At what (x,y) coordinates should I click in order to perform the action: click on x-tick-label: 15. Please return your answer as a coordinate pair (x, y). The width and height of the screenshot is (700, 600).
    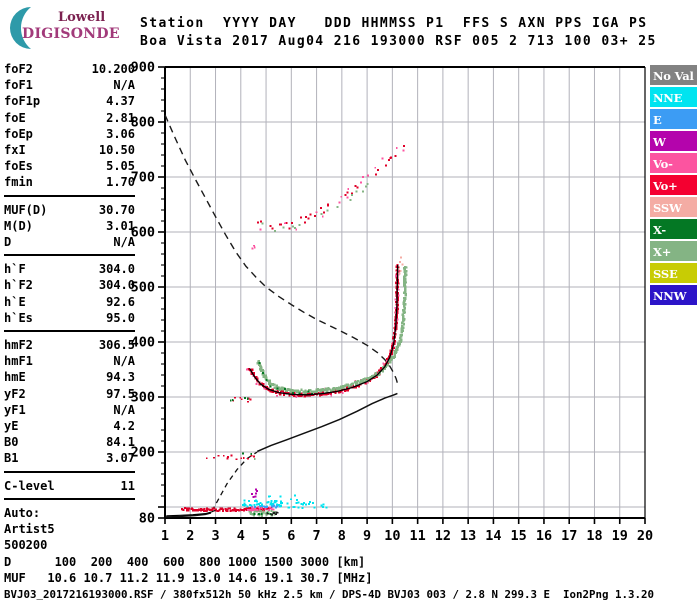
    Looking at the image, I should click on (519, 536).